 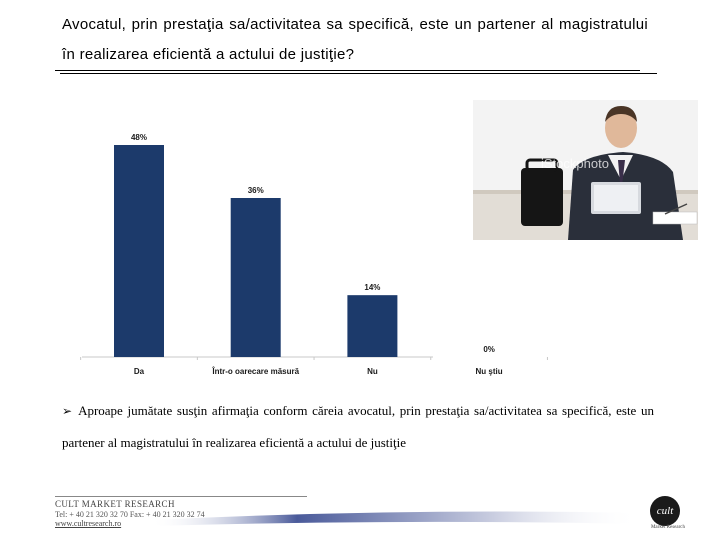 What do you see at coordinates (347, 70) in the screenshot?
I see `title-rule-top` at bounding box center [347, 70].